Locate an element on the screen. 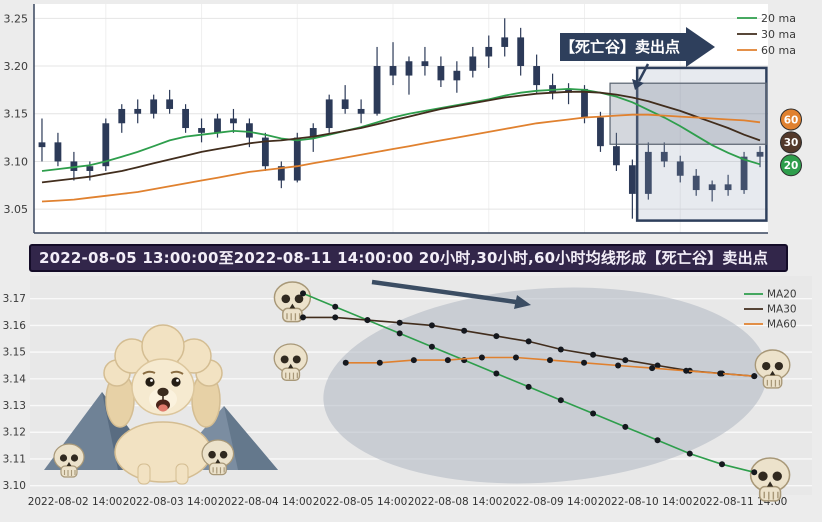 This screenshot has width=822, height=522. ma-badge-label: 20 is located at coordinates (791, 166).